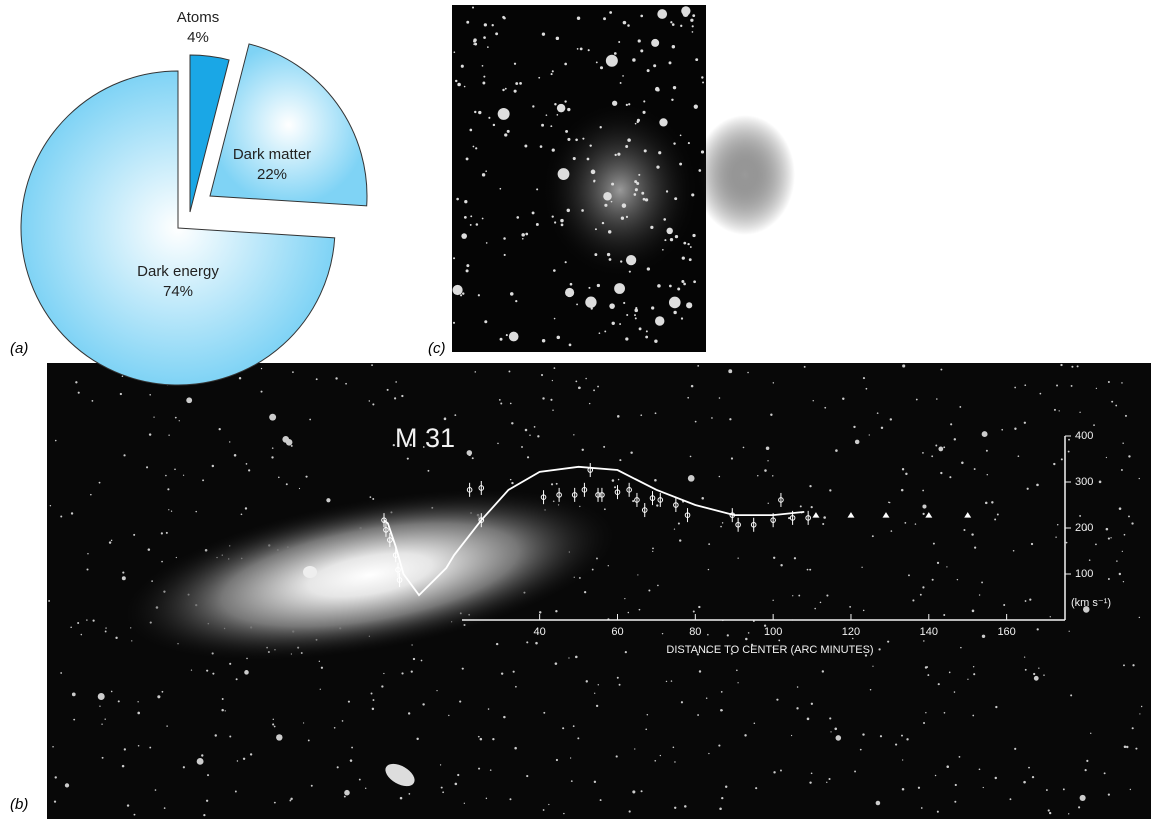 The height and width of the screenshot is (819, 1151). I want to click on y-axis-label: (km s⁻¹), so click(1091, 603).